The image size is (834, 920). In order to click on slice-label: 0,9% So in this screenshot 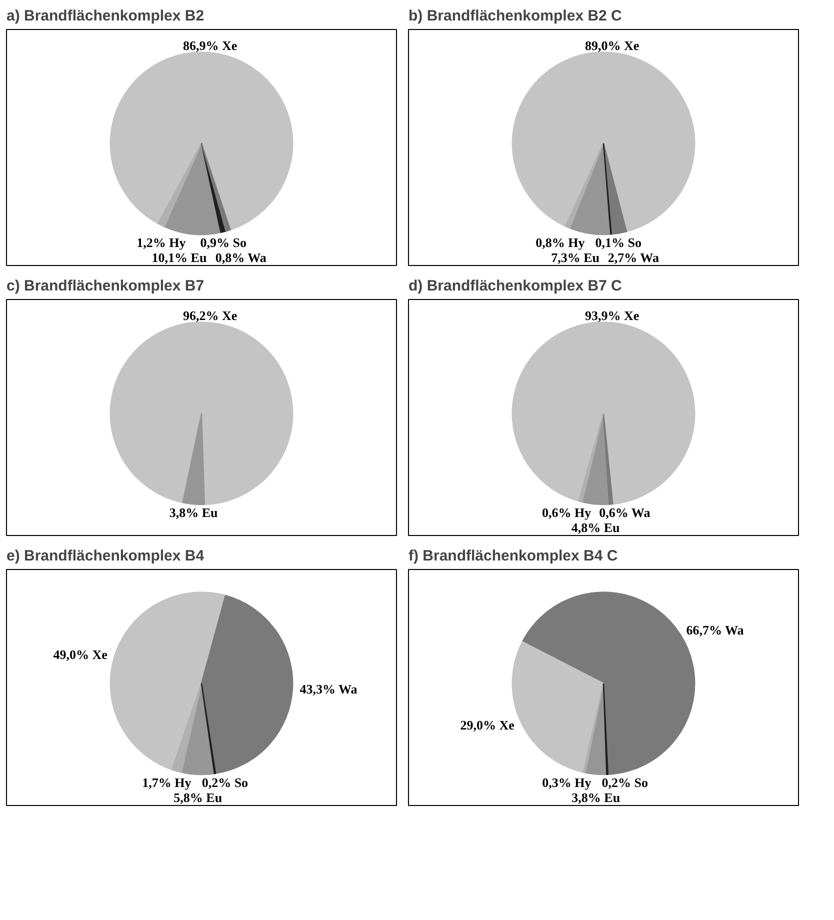, I will do `click(223, 242)`.